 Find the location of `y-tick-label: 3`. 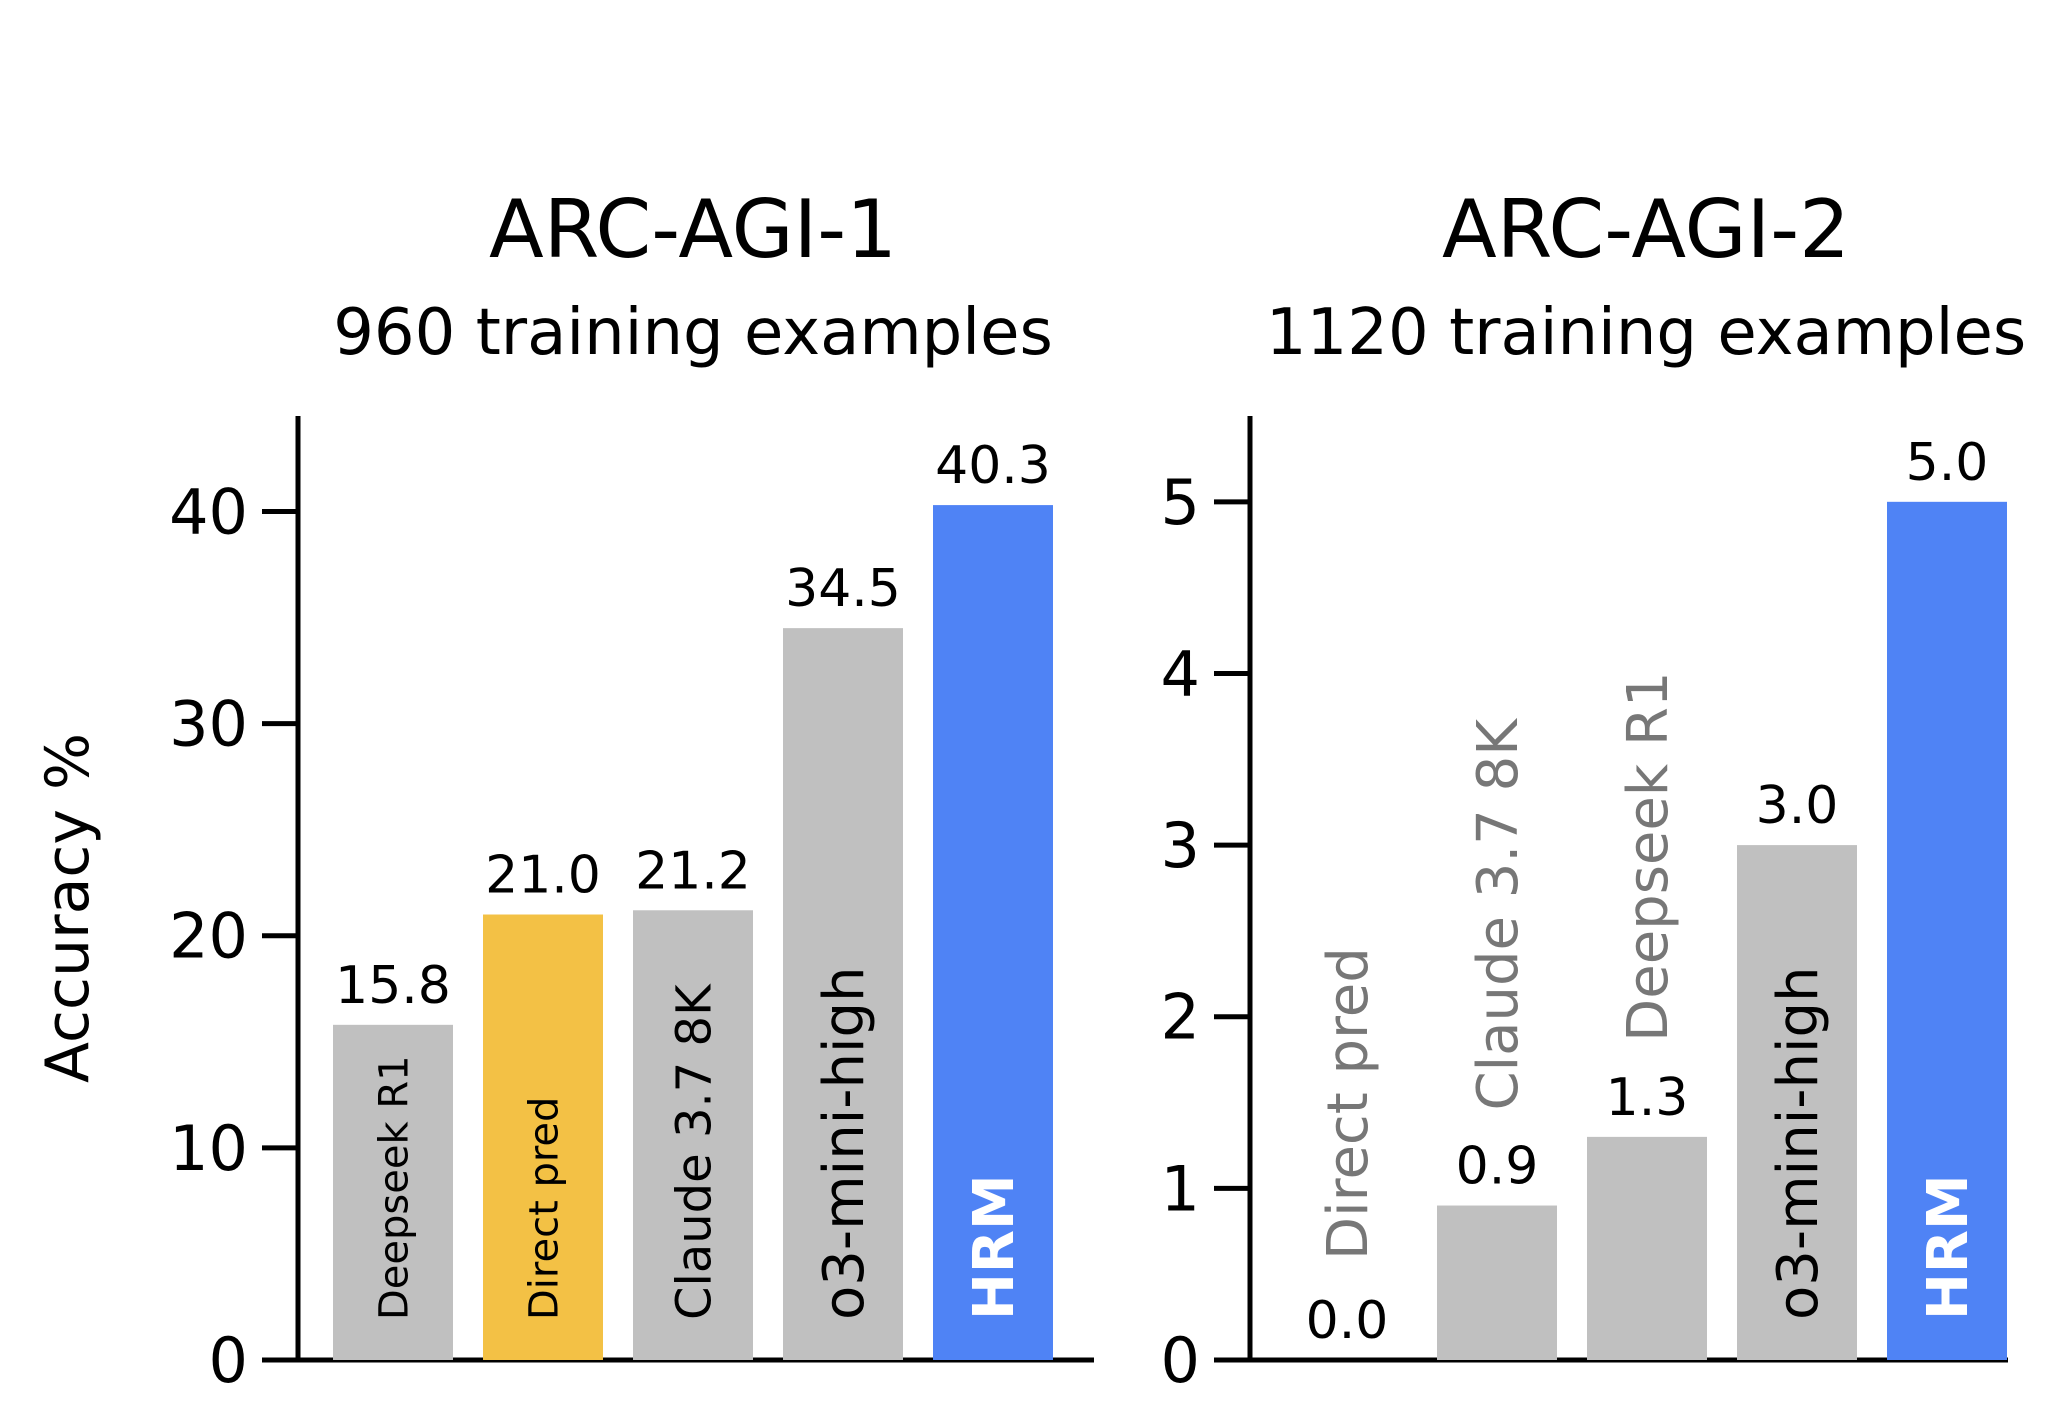

y-tick-label: 3 is located at coordinates (1180, 845).